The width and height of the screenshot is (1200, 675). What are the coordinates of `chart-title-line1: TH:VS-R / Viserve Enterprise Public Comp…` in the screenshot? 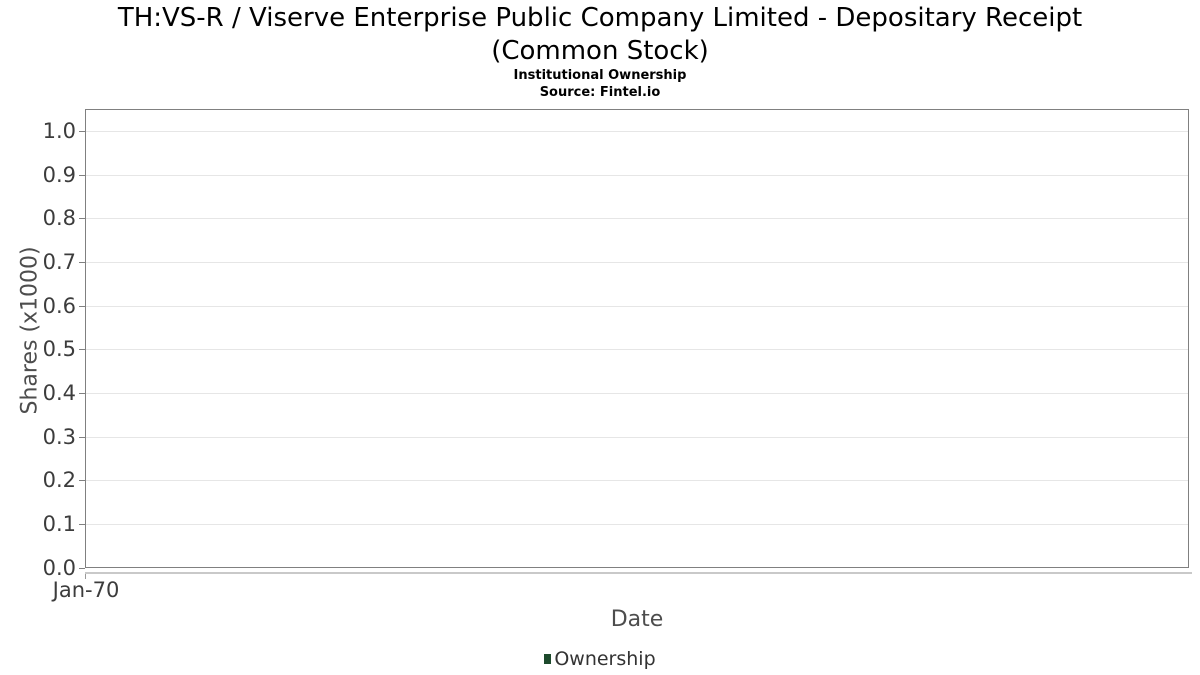 It's located at (600, 18).